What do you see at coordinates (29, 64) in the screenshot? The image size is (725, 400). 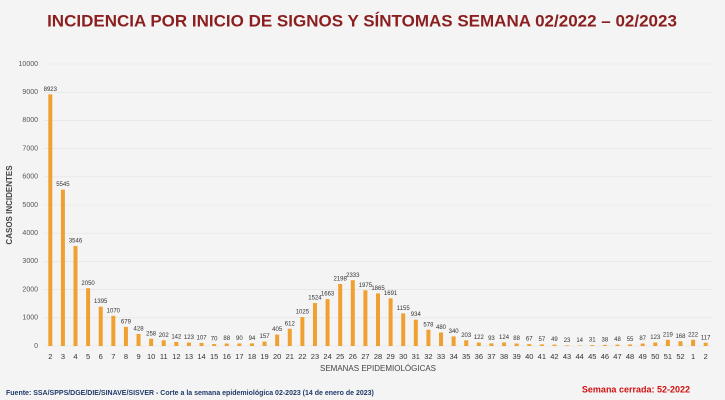 I see `y-tick-label: 10000` at bounding box center [29, 64].